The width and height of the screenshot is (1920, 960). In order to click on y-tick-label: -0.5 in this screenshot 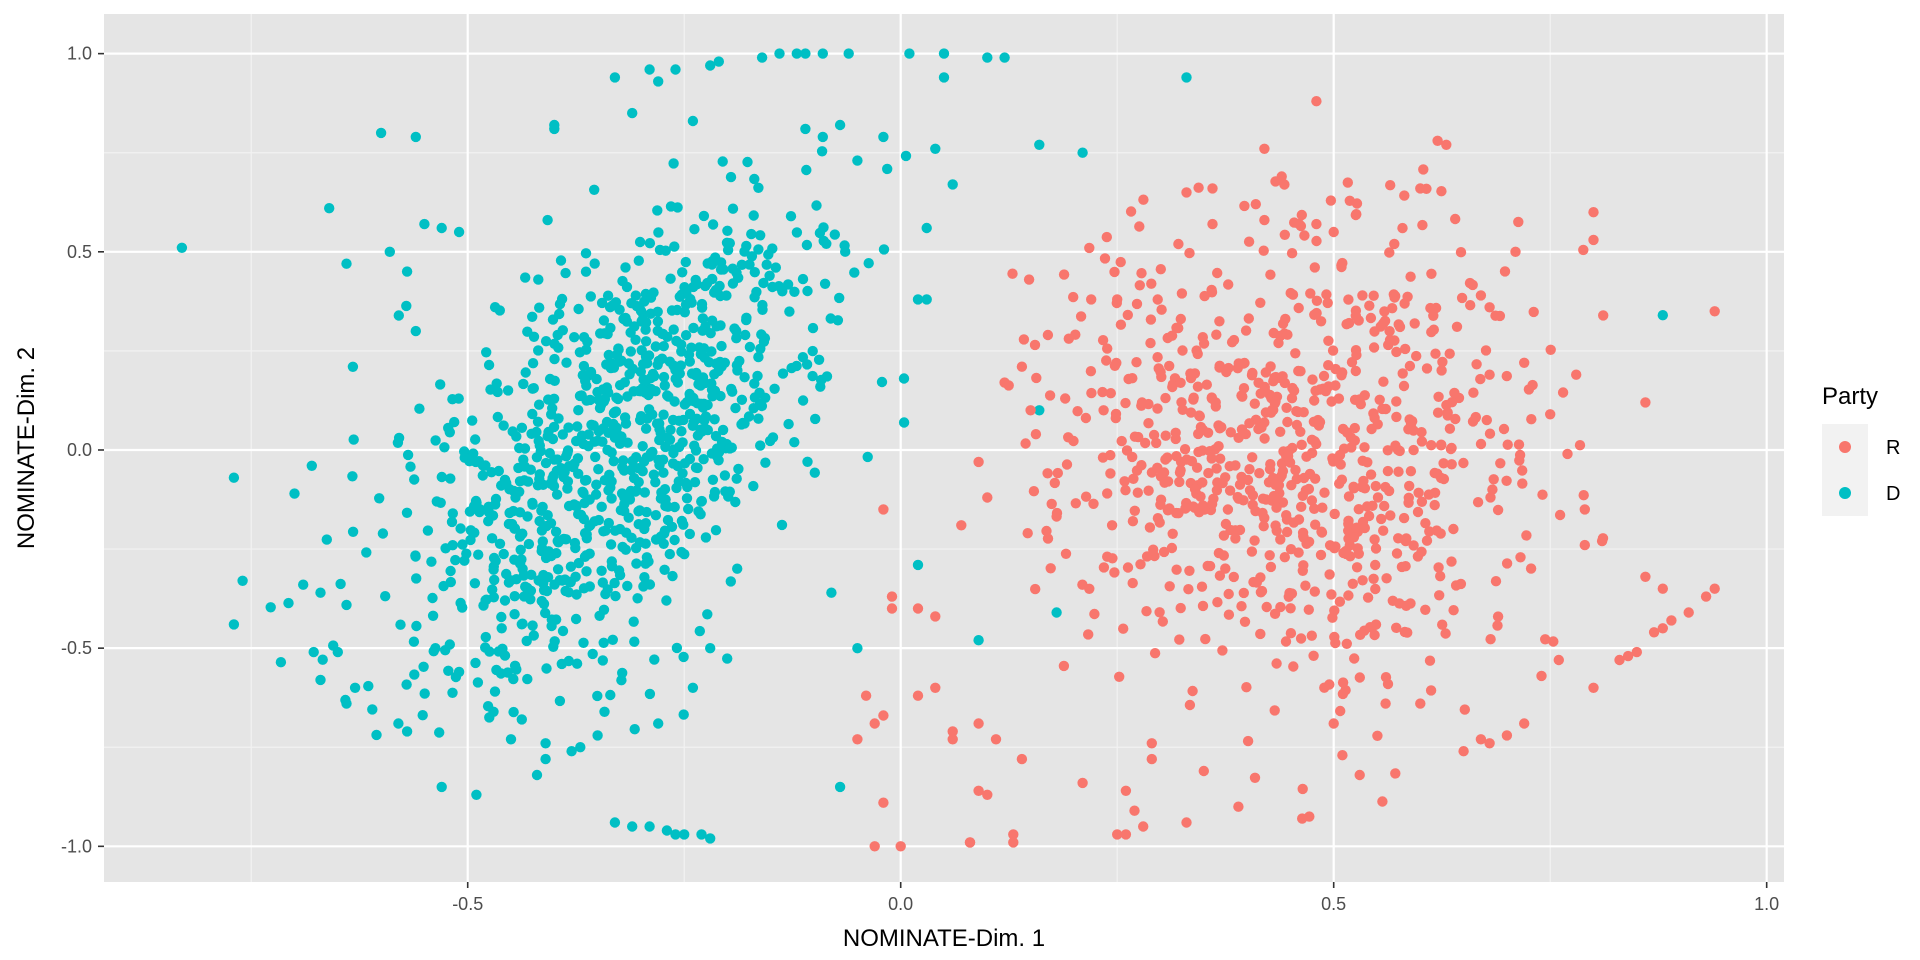, I will do `click(76, 648)`.